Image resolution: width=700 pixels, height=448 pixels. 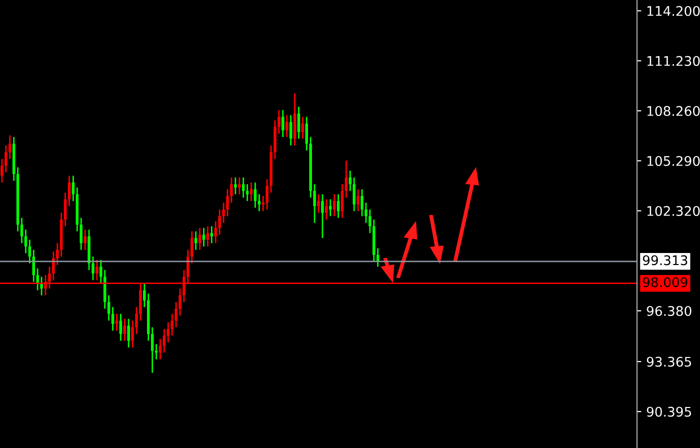 I want to click on y-tick-label: 90.395, so click(x=669, y=411).